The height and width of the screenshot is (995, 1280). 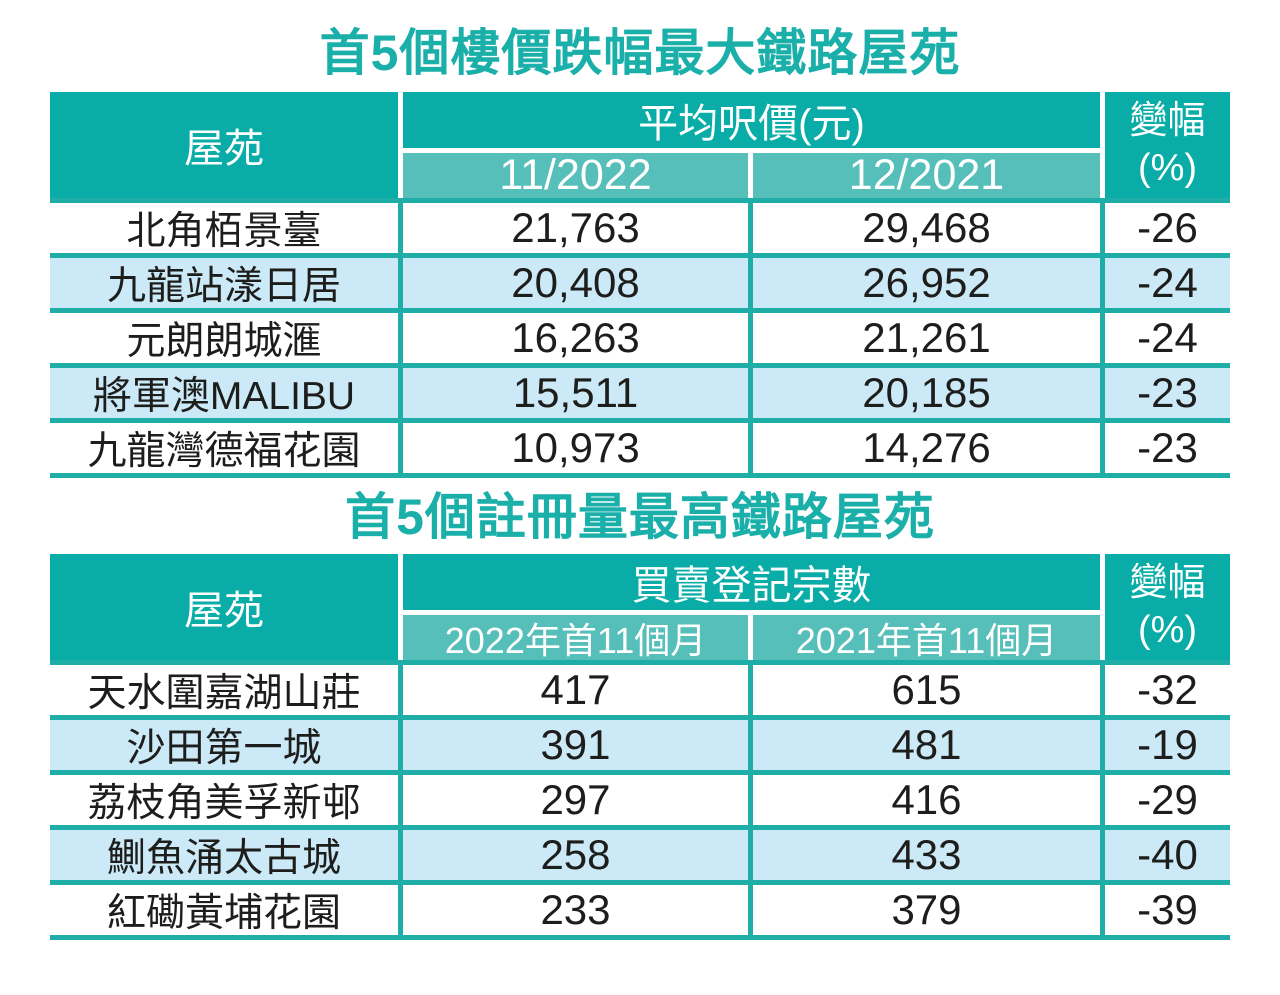 What do you see at coordinates (575, 448) in the screenshot?
I see `value-cell: 10,973` at bounding box center [575, 448].